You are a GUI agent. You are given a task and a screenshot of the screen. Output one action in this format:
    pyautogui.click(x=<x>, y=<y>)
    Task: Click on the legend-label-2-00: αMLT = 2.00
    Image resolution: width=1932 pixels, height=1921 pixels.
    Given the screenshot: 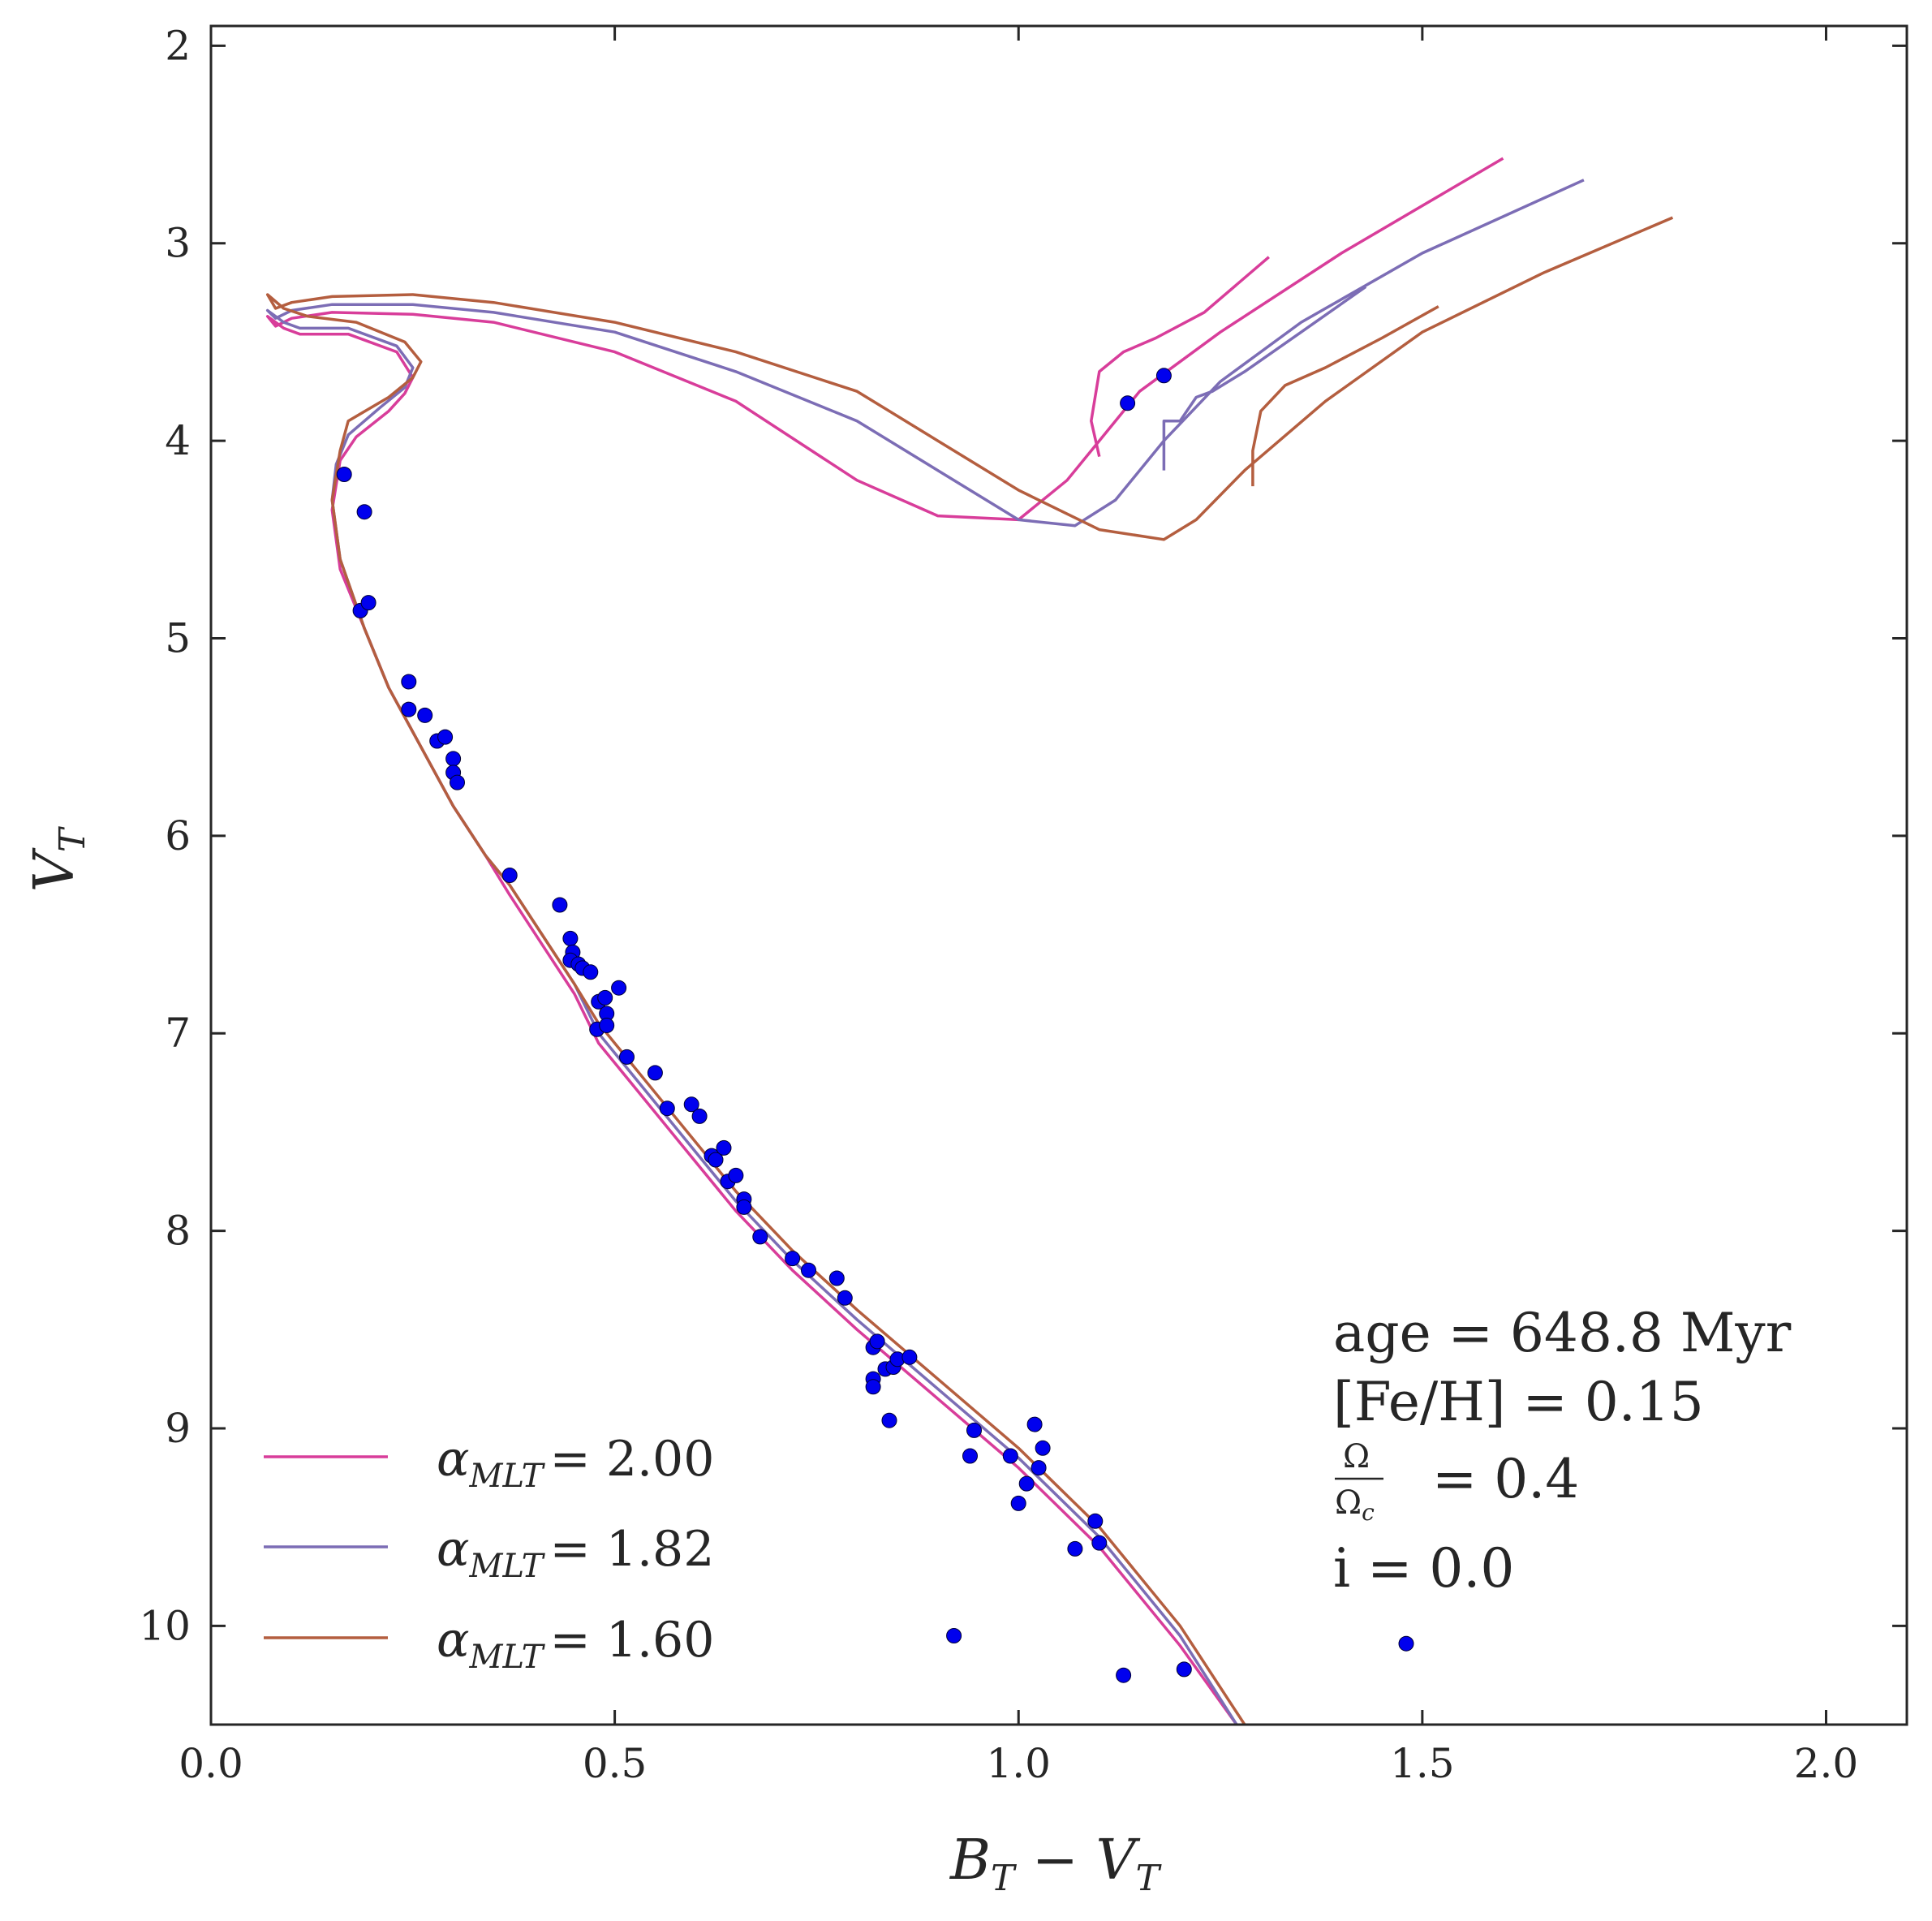 What is the action you would take?
    pyautogui.click(x=575, y=1463)
    